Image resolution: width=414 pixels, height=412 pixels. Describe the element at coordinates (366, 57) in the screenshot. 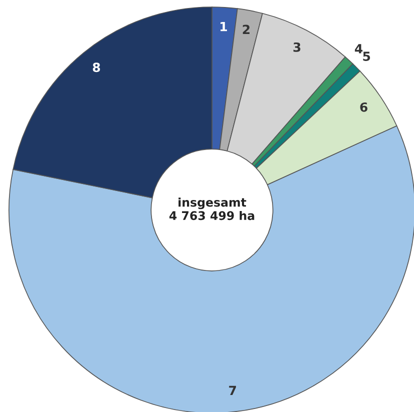

I see `slice-label: 5` at that location.